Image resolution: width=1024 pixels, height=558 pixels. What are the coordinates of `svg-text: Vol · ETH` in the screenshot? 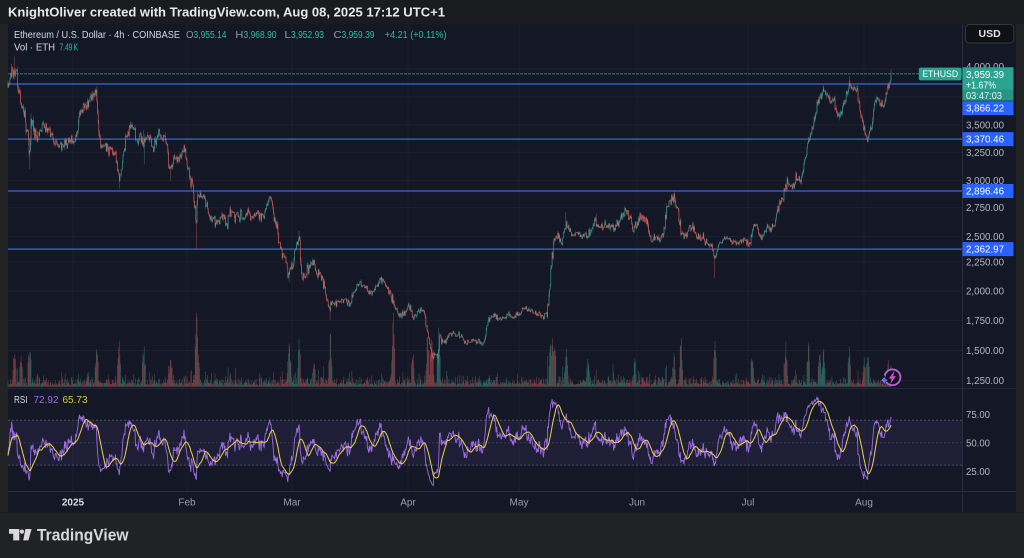 It's located at (34, 48).